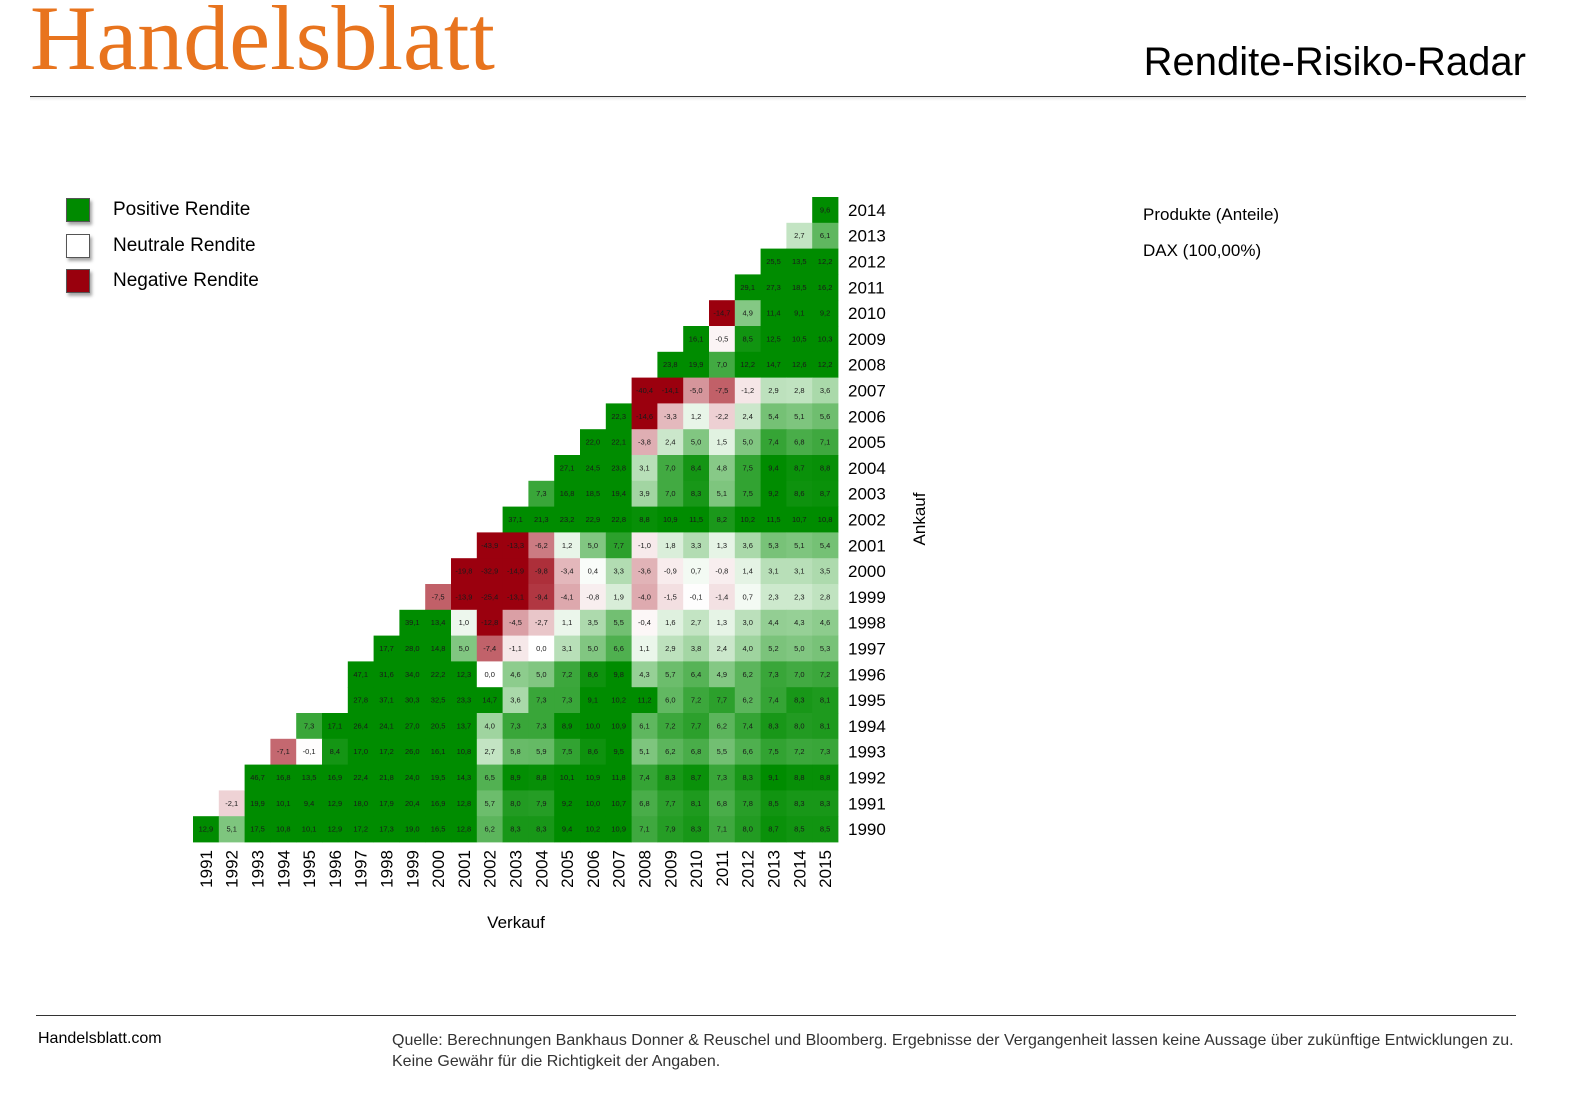 The width and height of the screenshot is (1582, 1116). I want to click on y-tick-label: 1992, so click(867, 778).